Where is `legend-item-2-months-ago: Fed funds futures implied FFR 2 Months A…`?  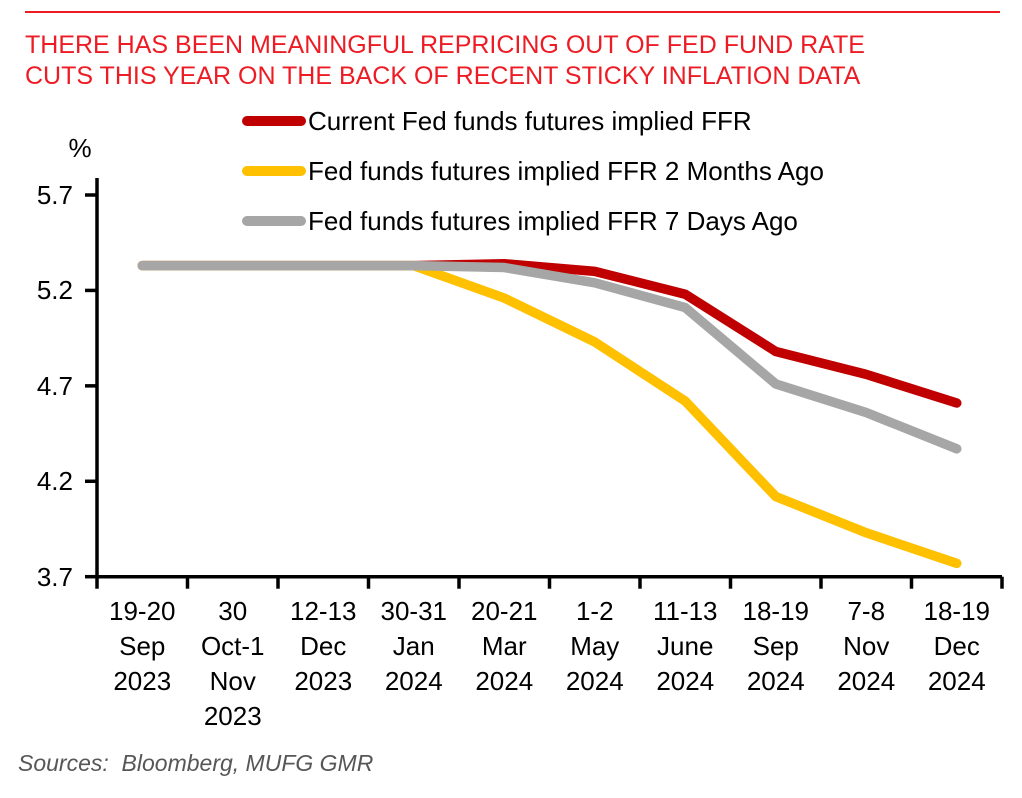 legend-item-2-months-ago: Fed funds futures implied FFR 2 Months A… is located at coordinates (533, 171).